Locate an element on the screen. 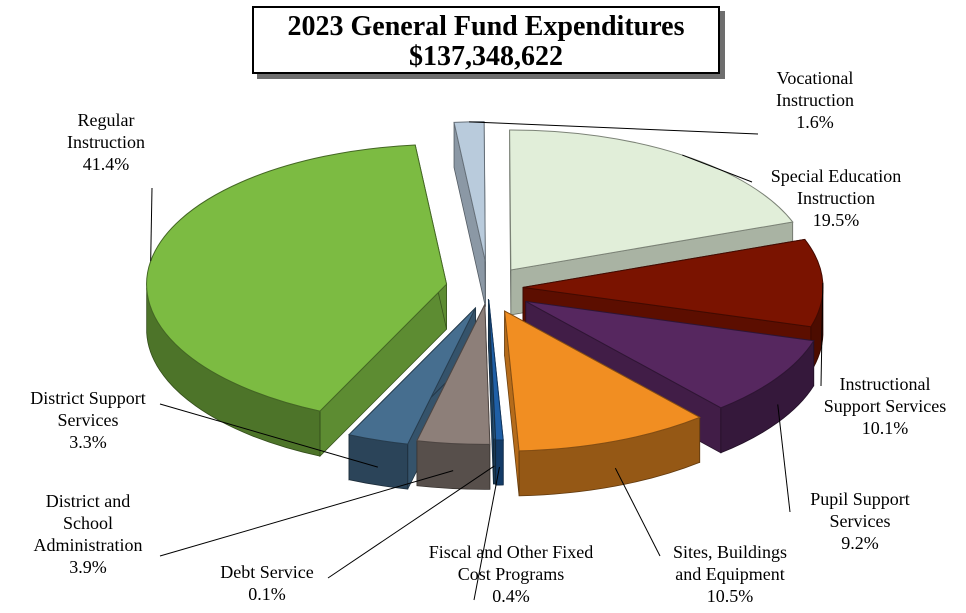 Image resolution: width=966 pixels, height=613 pixels. slice-percent: 3.9% is located at coordinates (88, 567).